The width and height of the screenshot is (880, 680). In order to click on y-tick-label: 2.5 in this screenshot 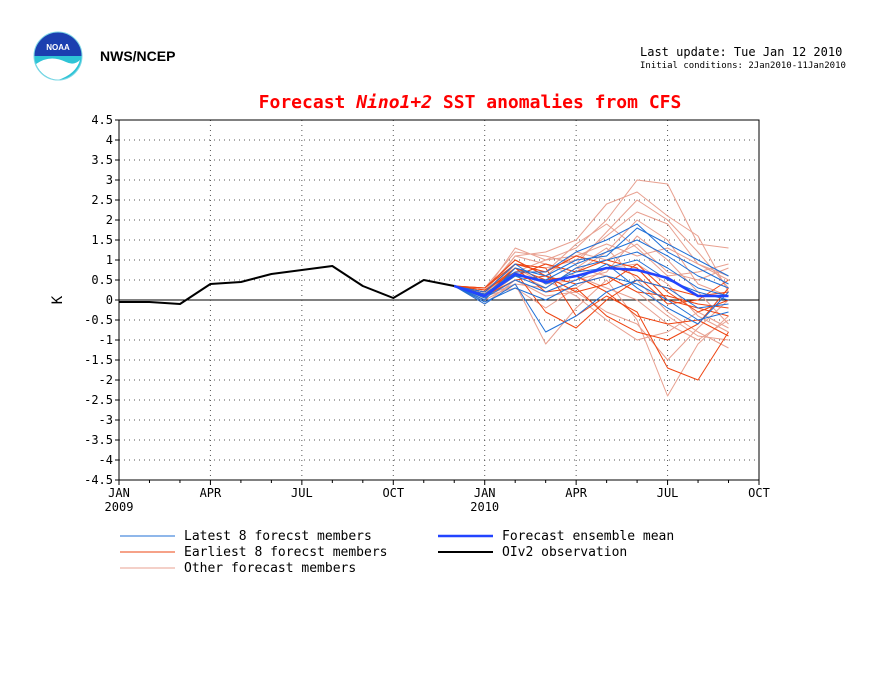, I will do `click(102, 200)`.